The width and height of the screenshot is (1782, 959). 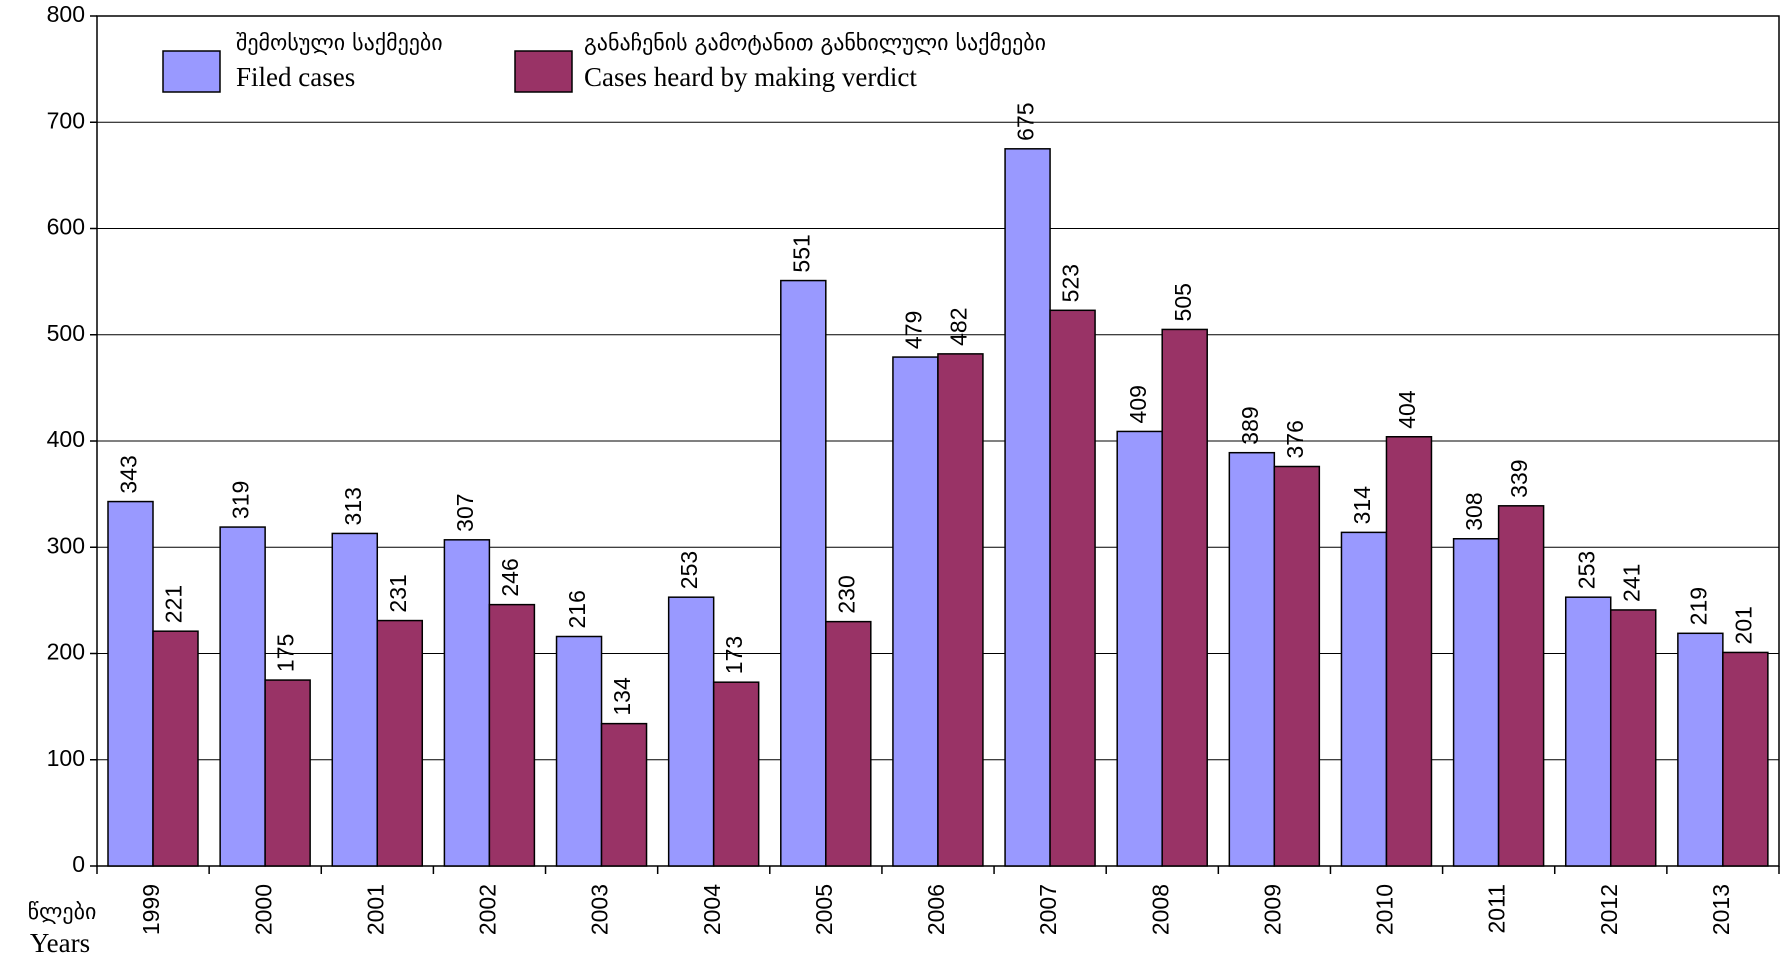 What do you see at coordinates (815, 43) in the screenshot?
I see `legend-label: განაჩენის გამოტანით განხილული საქმეები` at bounding box center [815, 43].